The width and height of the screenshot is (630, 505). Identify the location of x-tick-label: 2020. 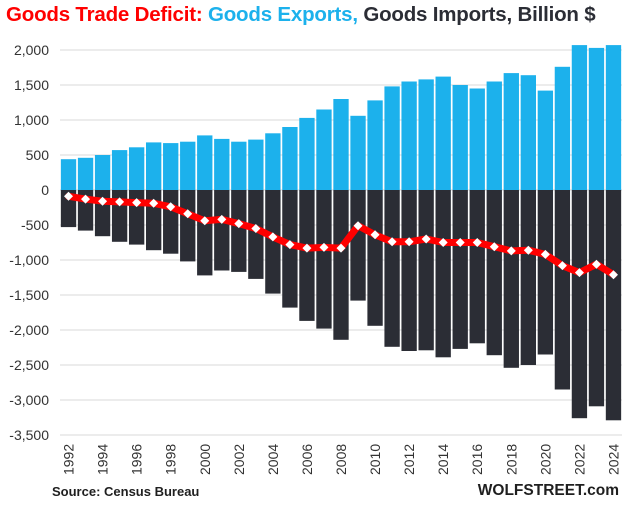
(545, 459).